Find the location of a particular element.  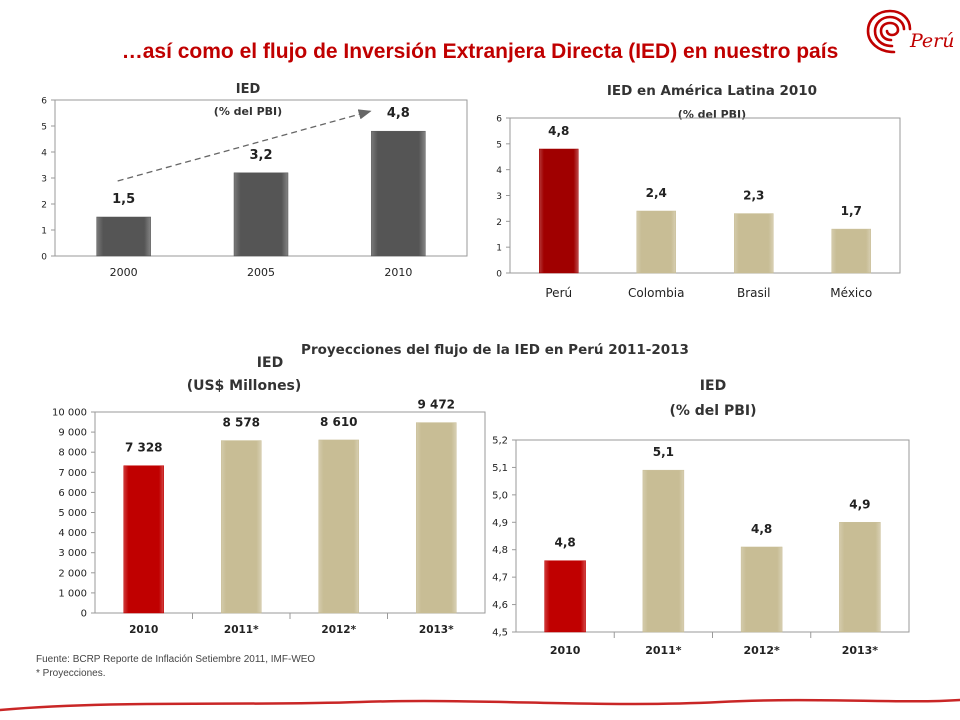

y-tick-label: 5,2 is located at coordinates (500, 441).